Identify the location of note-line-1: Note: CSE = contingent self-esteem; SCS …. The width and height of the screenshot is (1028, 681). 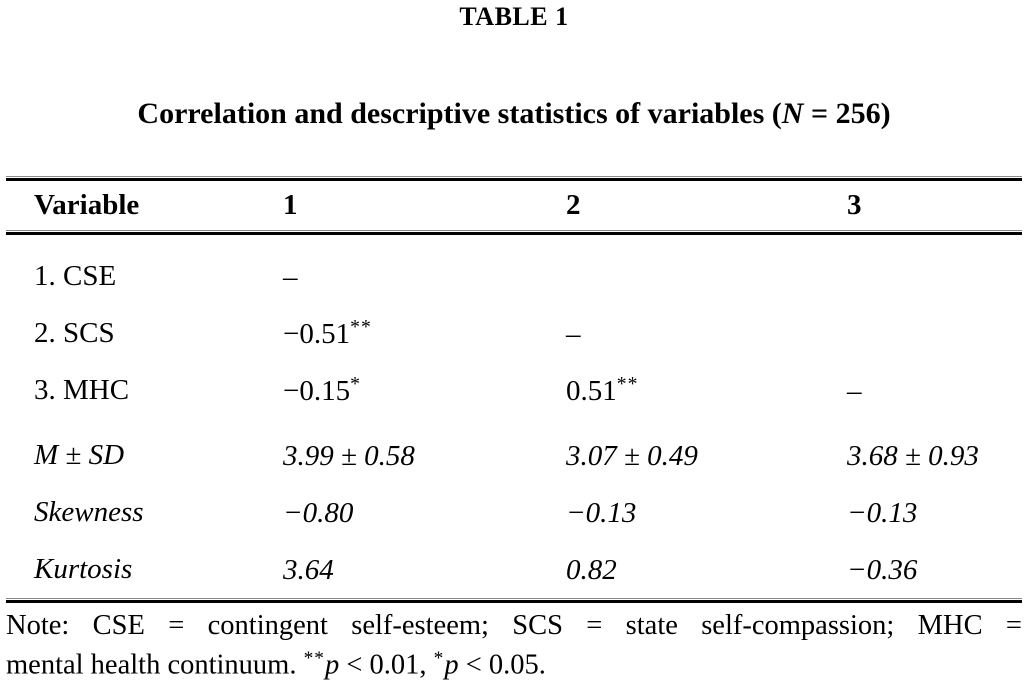
(514, 625).